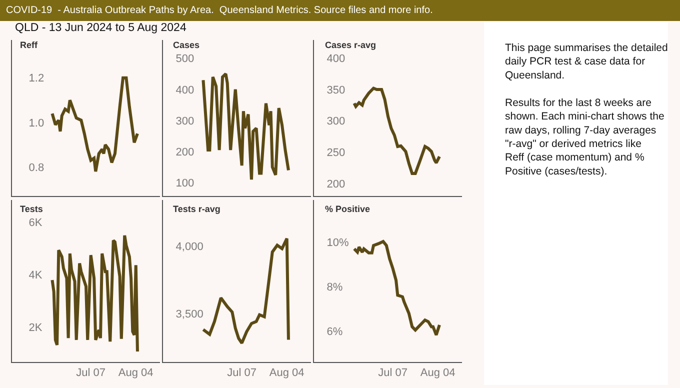 This screenshot has height=388, width=680. What do you see at coordinates (35, 328) in the screenshot?
I see `y-tick-label: 2K` at bounding box center [35, 328].